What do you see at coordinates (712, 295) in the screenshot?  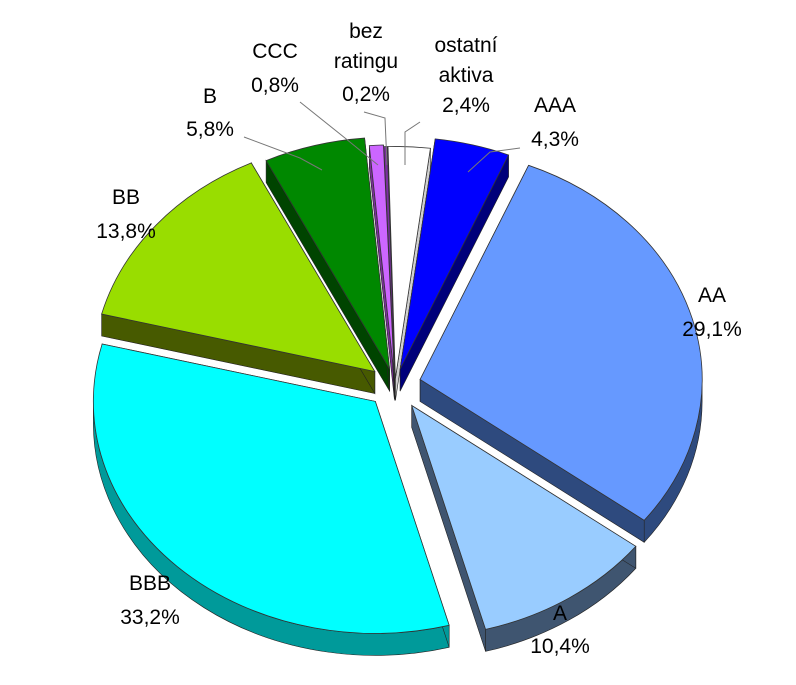 I see `slice-name-label-aa: AA` at bounding box center [712, 295].